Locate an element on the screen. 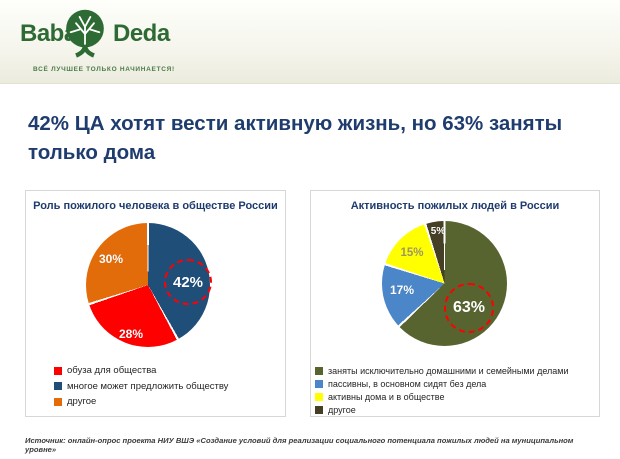  slice-label-63: 63% is located at coordinates (469, 307).